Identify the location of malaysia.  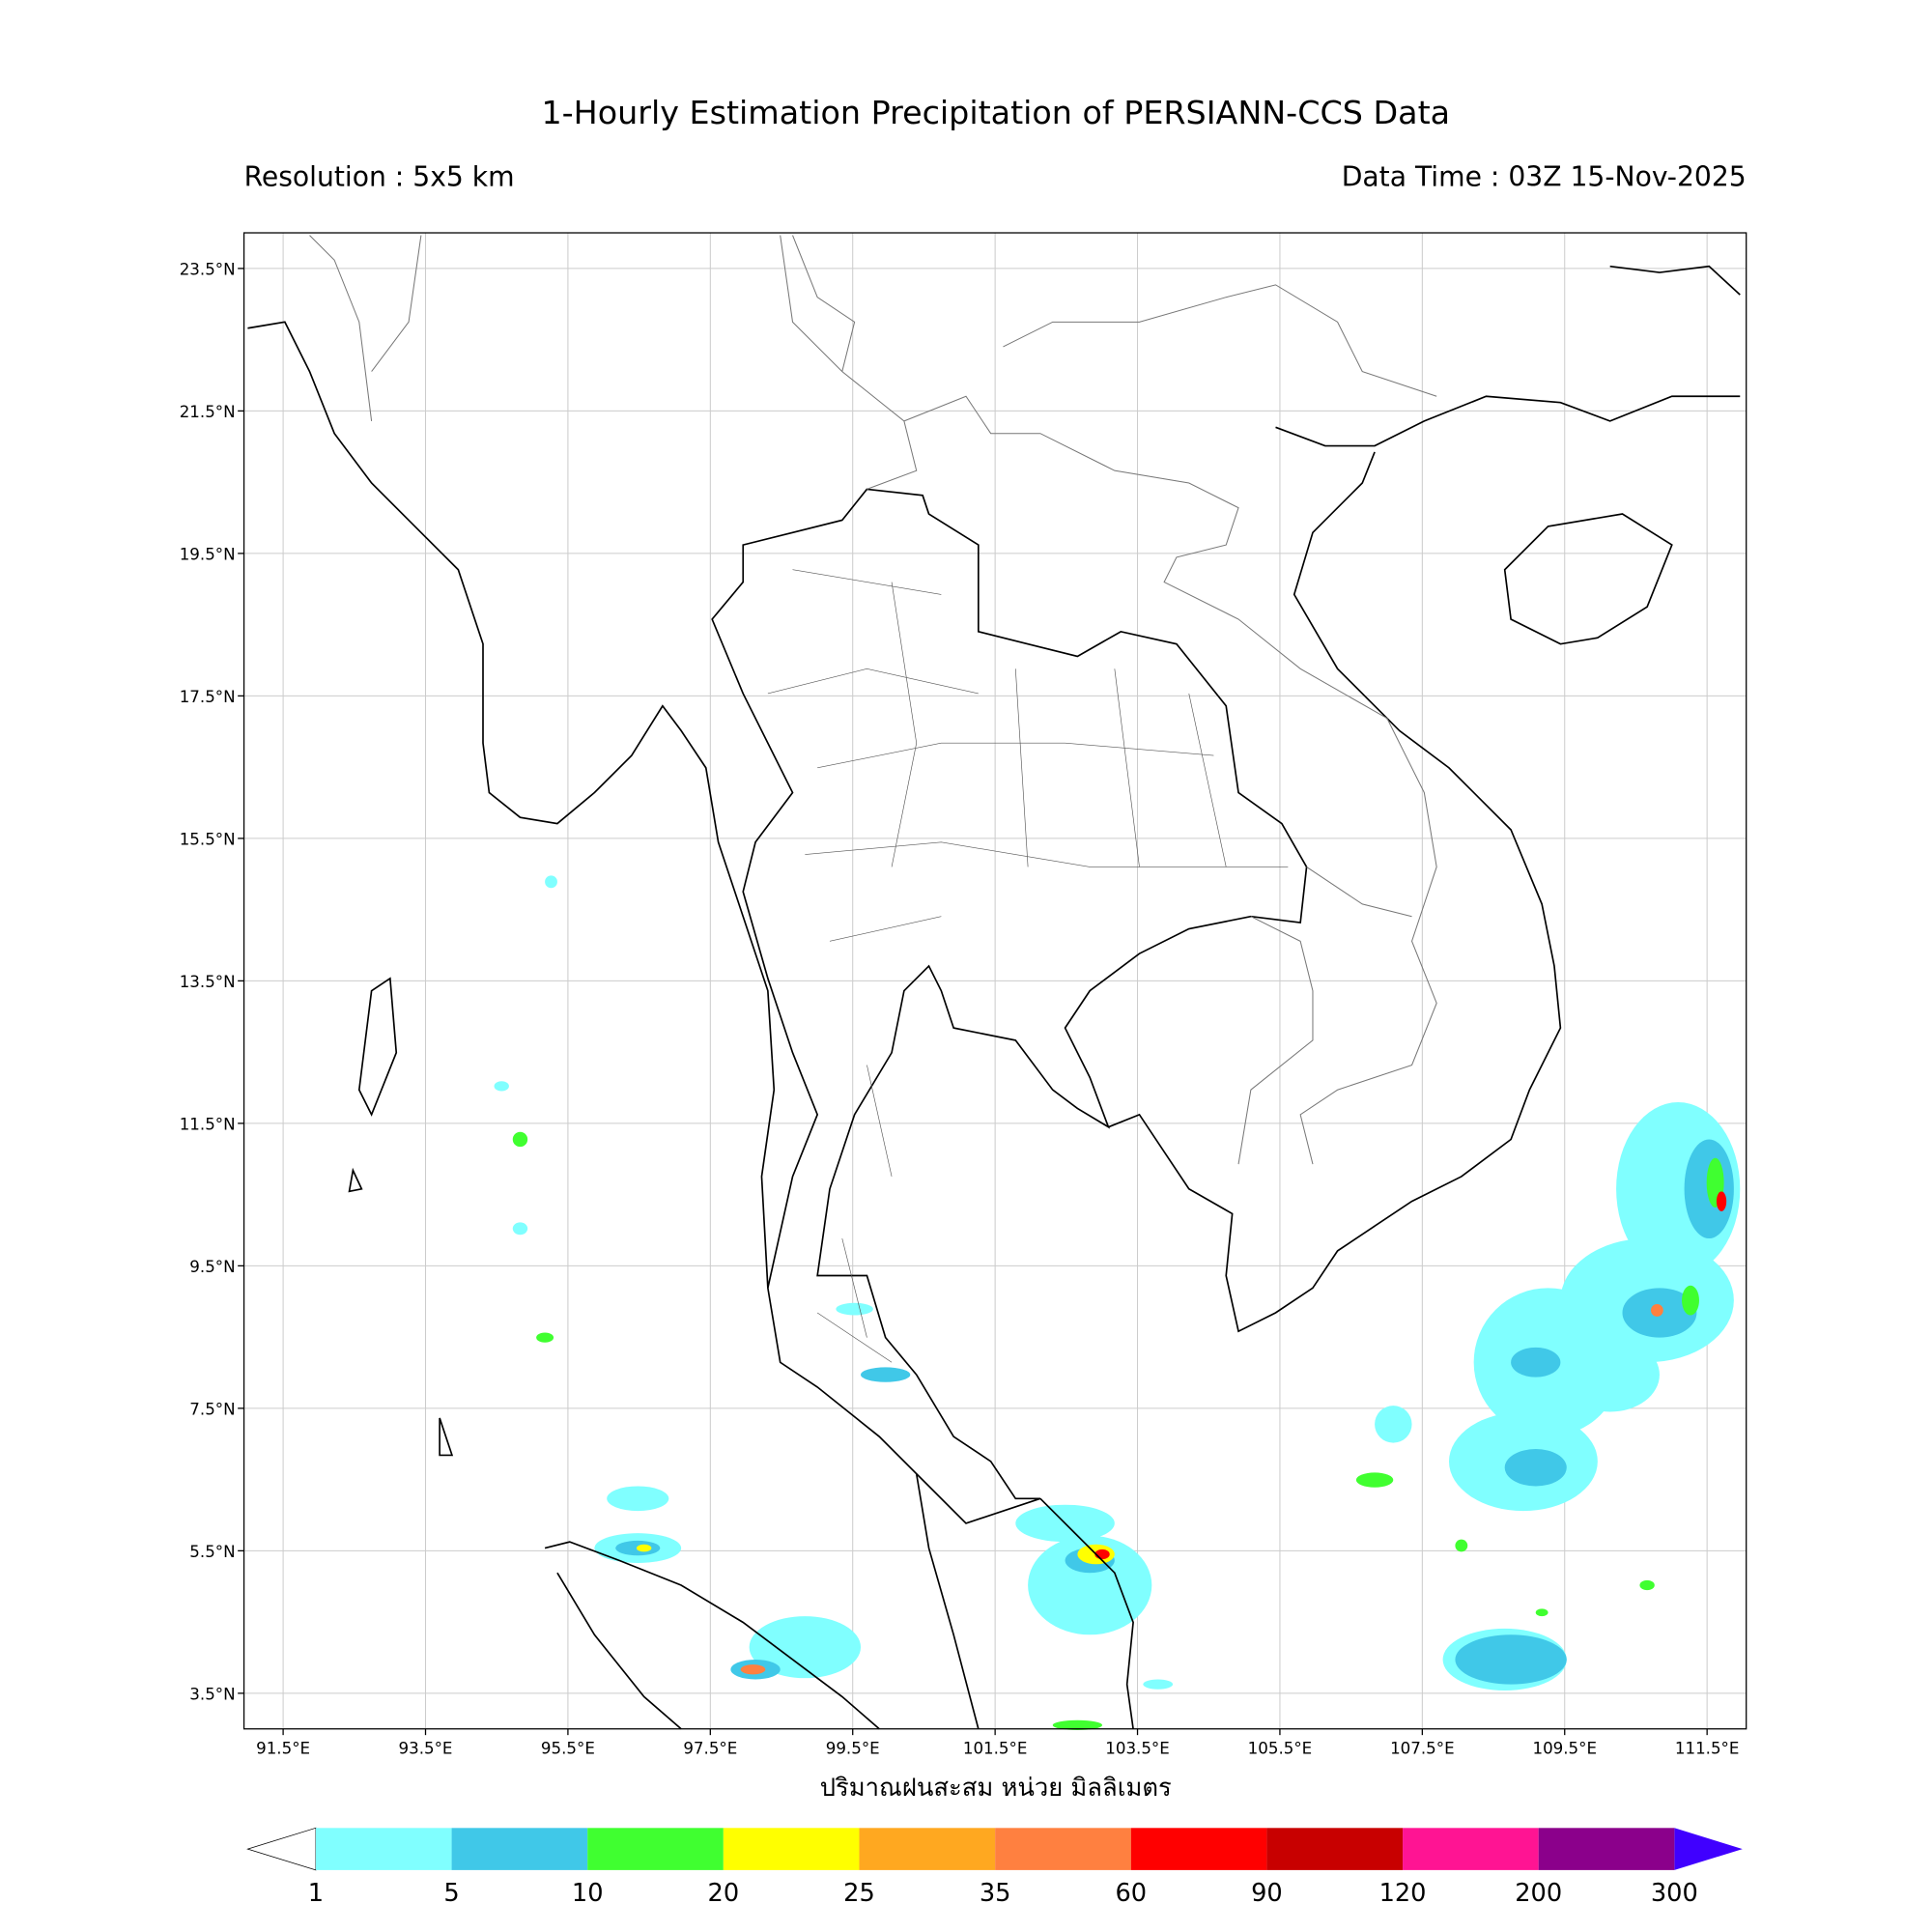
(1024, 1601).